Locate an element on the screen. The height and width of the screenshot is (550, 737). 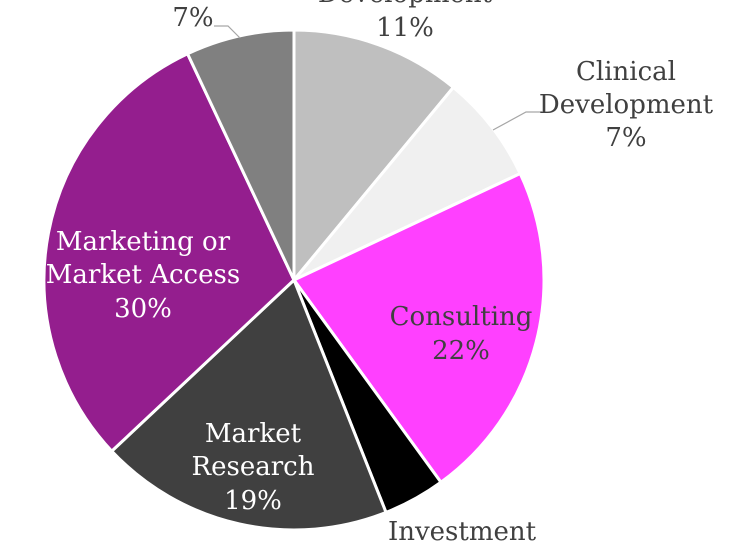
data-label-name-clinical-development: Development is located at coordinates (626, 105).